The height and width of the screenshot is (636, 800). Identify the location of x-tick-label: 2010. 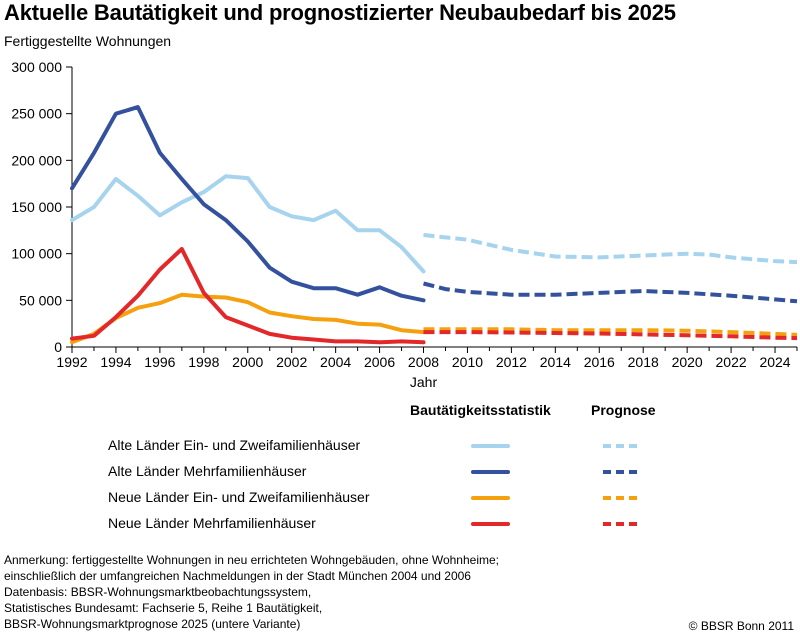
(467, 362).